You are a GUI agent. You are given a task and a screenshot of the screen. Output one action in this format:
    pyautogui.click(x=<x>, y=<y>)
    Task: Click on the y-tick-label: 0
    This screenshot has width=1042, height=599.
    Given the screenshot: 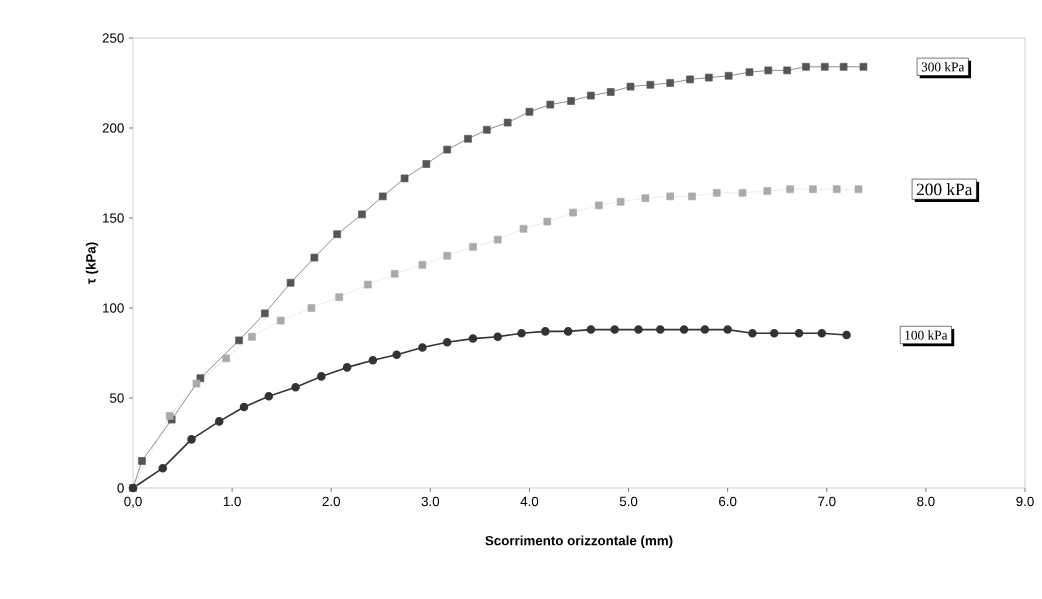 What is the action you would take?
    pyautogui.click(x=120, y=488)
    